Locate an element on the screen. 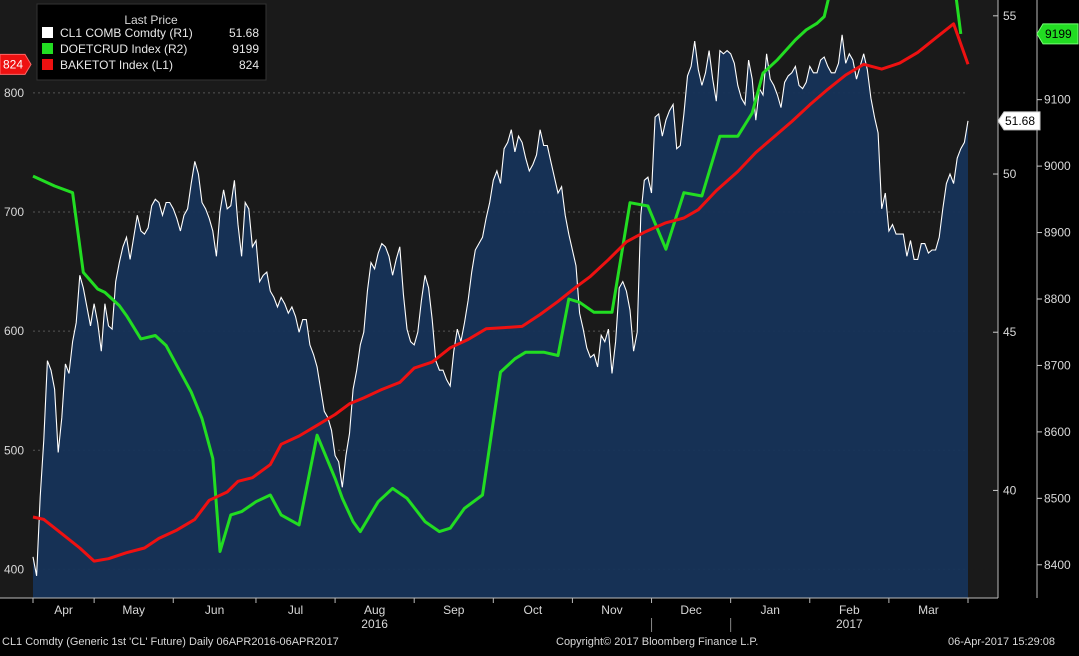 The image size is (1079, 656). right2-last-tag is located at coordinates (1057, 34).